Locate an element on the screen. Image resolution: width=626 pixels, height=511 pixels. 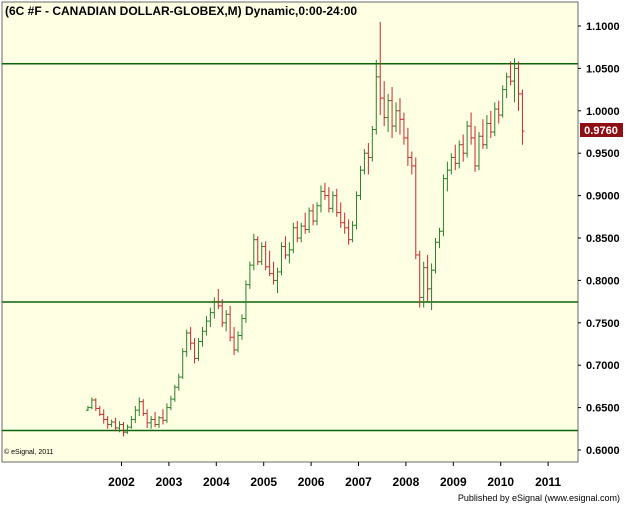
y-tick-label: 0.6500 is located at coordinates (603, 409).